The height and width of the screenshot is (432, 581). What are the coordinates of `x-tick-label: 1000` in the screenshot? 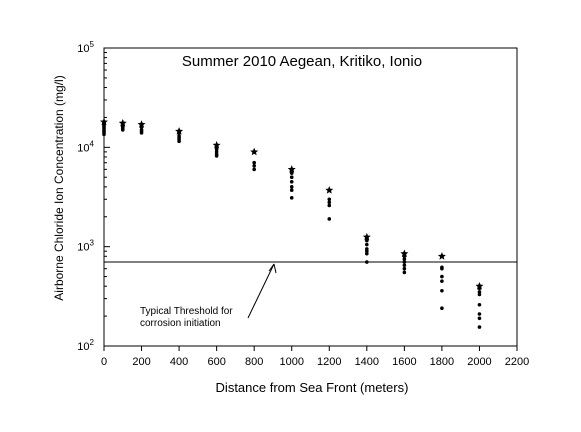 It's located at (291, 362).